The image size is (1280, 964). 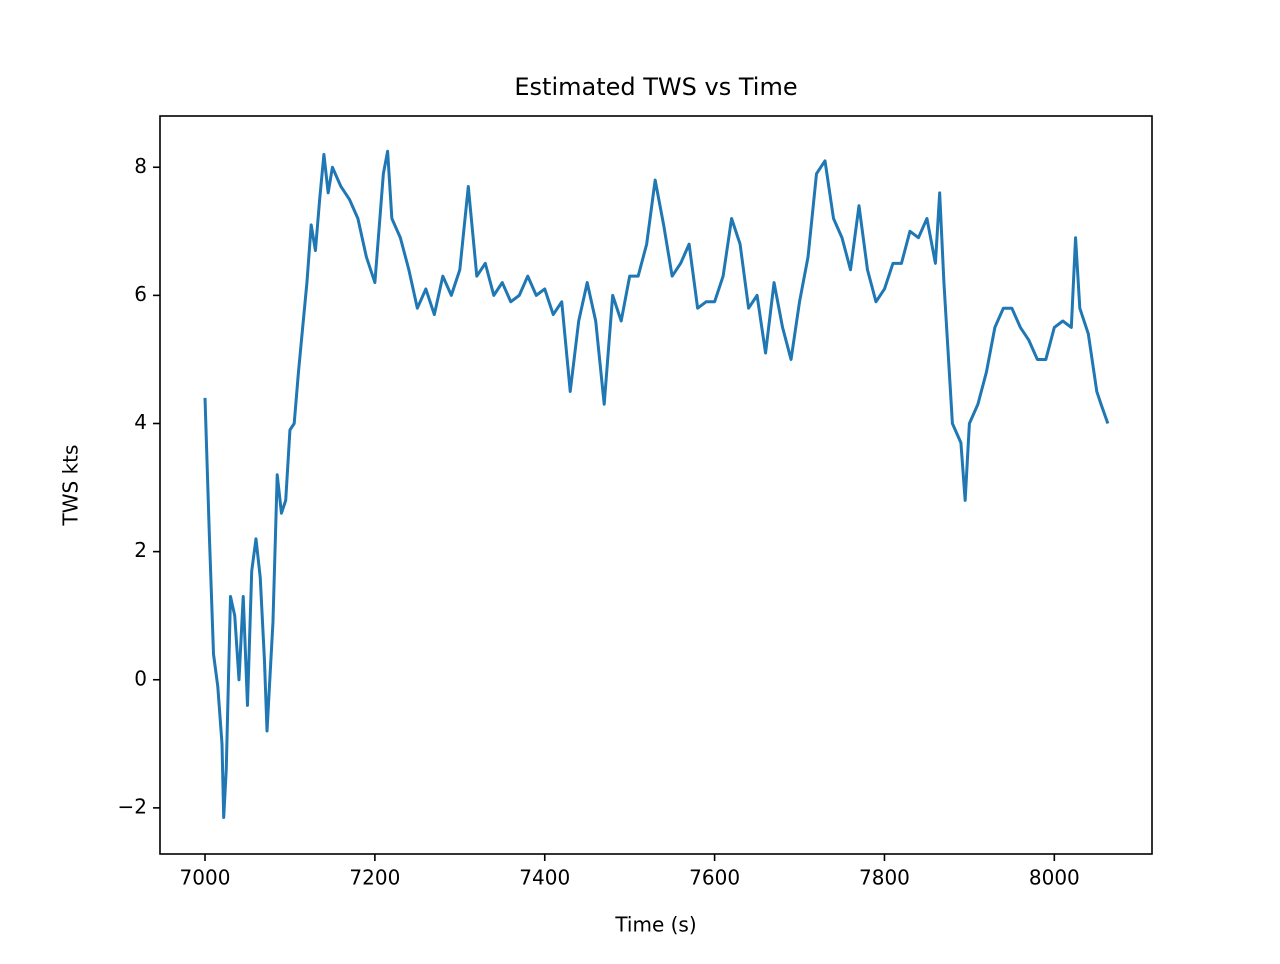 What do you see at coordinates (132, 806) in the screenshot?
I see `y-tick-label: −2` at bounding box center [132, 806].